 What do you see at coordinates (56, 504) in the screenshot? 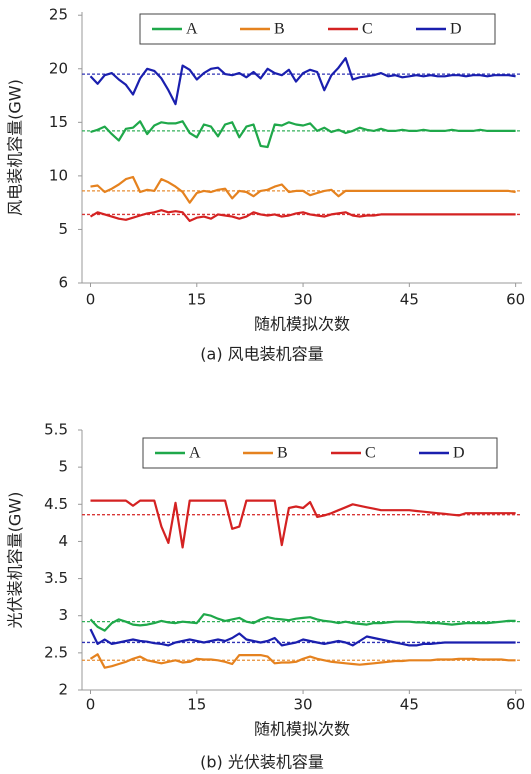
I see `y-tick-label: 4.5` at bounding box center [56, 504].